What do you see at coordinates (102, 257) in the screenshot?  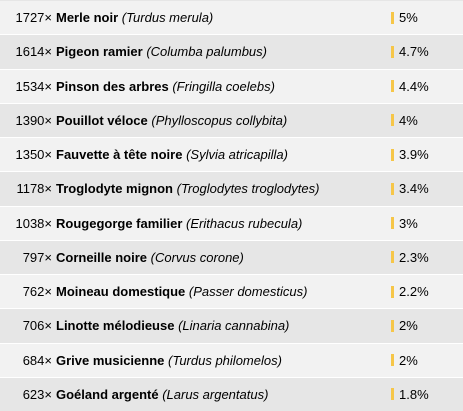 I see `species-common-name: Corneille noire` at bounding box center [102, 257].